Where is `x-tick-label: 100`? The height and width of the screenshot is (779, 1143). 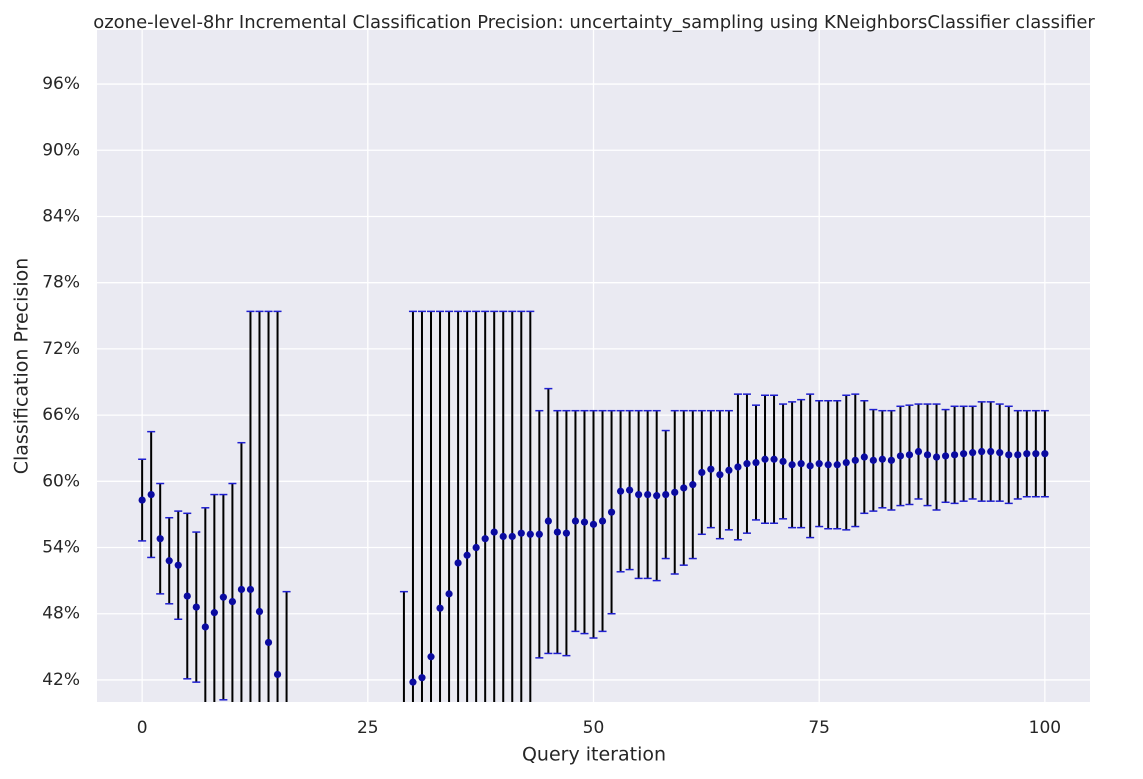
x-tick-label: 100 is located at coordinates (1045, 728).